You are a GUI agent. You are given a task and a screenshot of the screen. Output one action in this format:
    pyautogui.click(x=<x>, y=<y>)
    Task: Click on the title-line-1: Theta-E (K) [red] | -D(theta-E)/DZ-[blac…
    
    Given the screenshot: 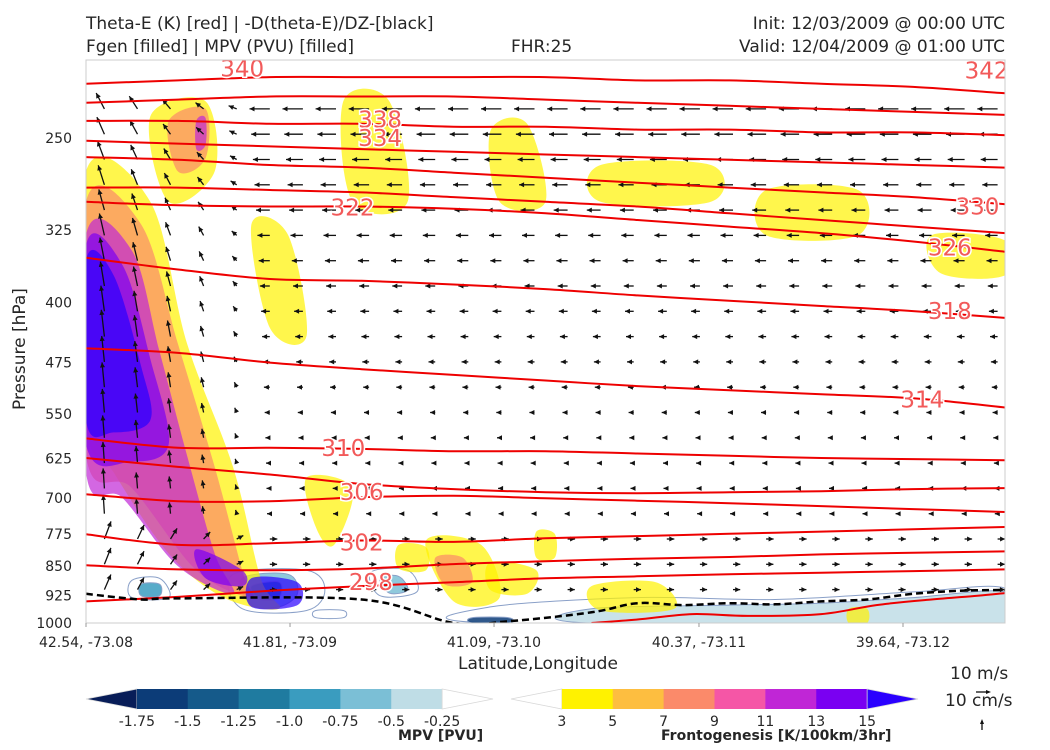 What is the action you would take?
    pyautogui.click(x=260, y=24)
    